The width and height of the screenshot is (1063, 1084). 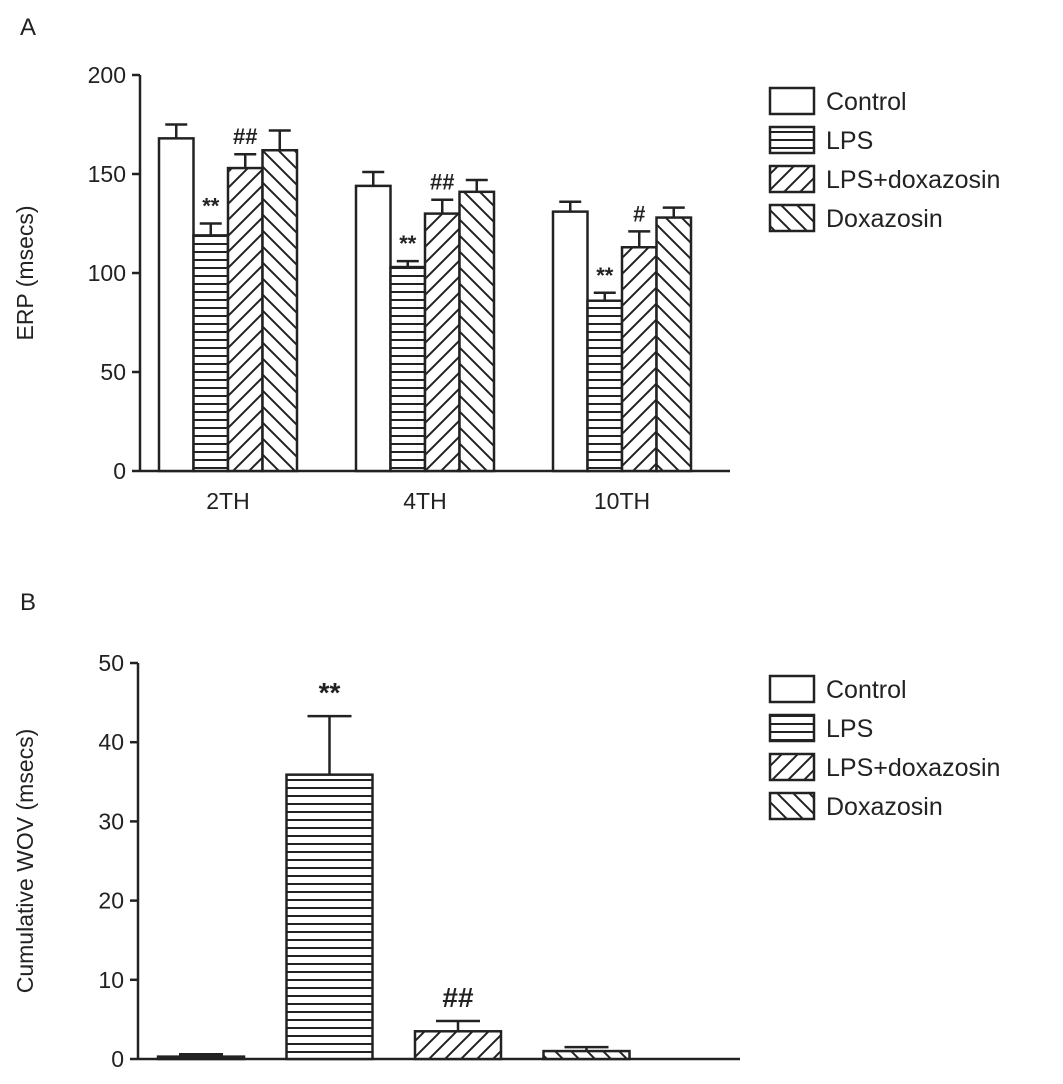 What do you see at coordinates (424, 501) in the screenshot?
I see `x-tick-label: 4TH` at bounding box center [424, 501].